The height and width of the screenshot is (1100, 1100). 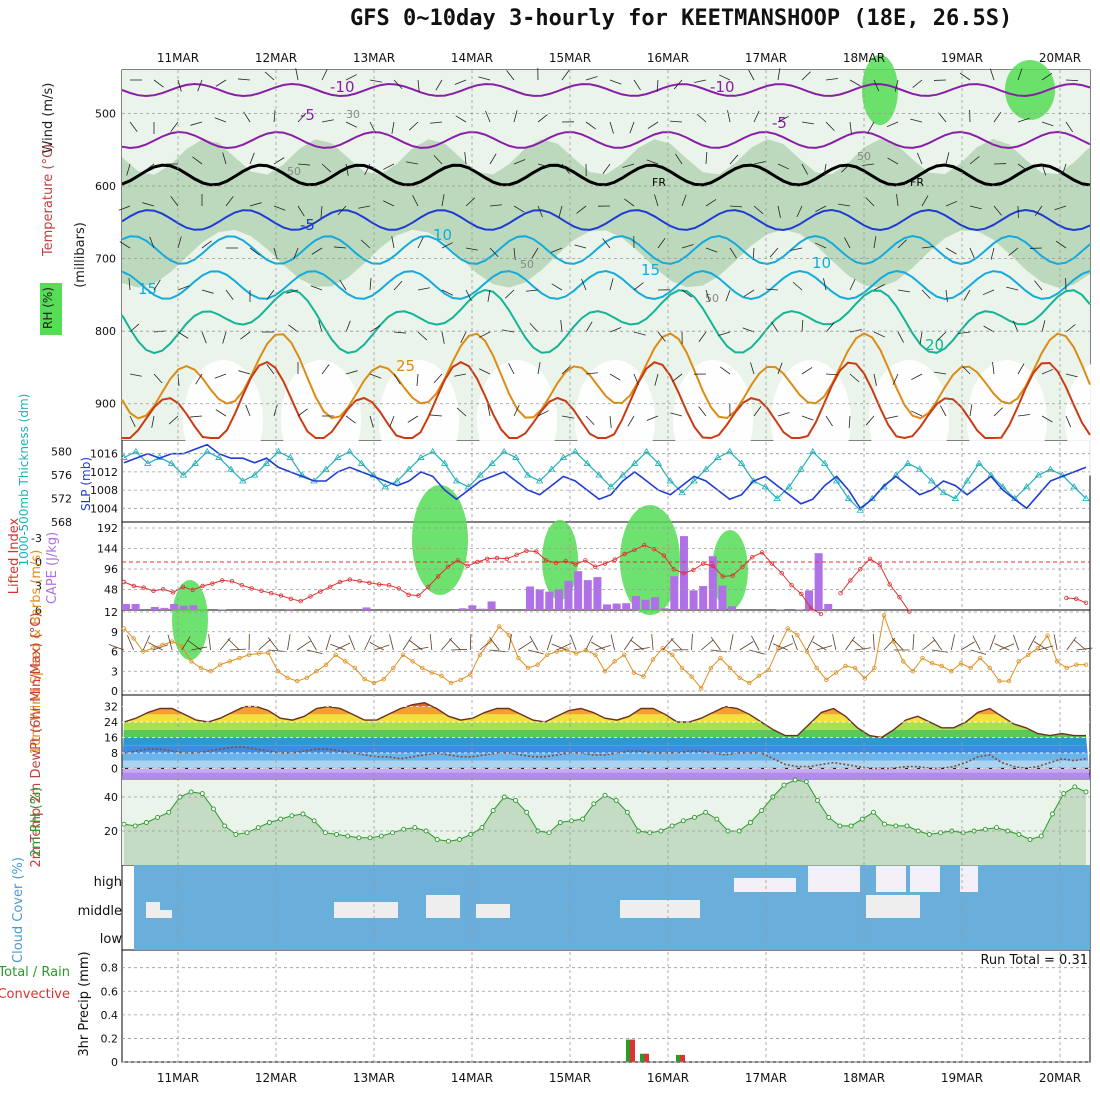 I want to click on cape-tick: 96, so click(x=111, y=569).